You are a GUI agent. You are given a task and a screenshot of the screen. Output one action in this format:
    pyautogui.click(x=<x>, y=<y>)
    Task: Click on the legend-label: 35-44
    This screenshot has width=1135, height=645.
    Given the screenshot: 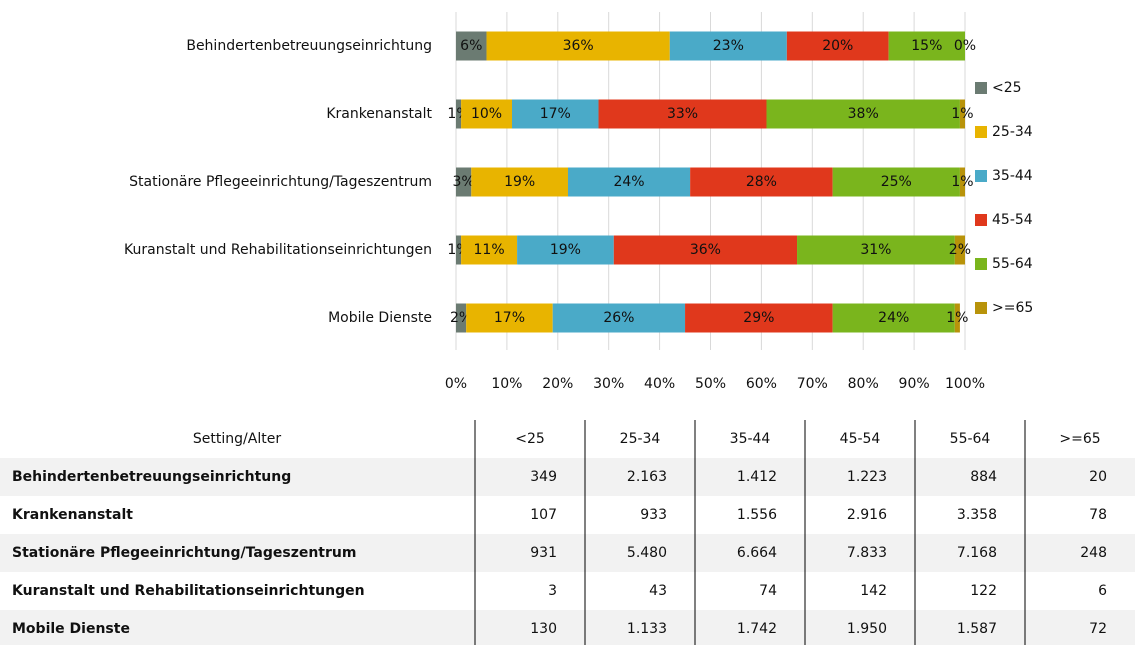 What is the action you would take?
    pyautogui.click(x=1012, y=176)
    